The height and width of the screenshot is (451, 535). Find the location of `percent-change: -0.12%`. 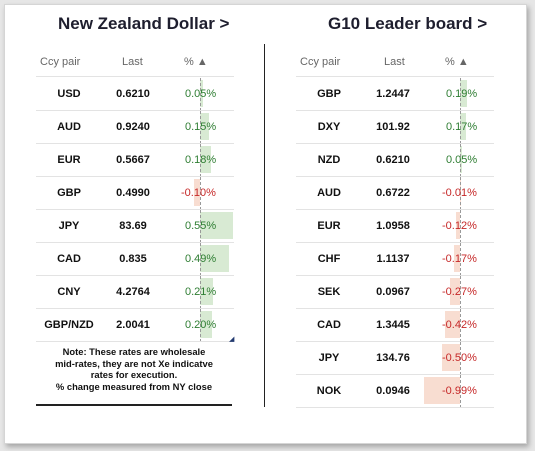

percent-change: -0.12% is located at coordinates (459, 226).